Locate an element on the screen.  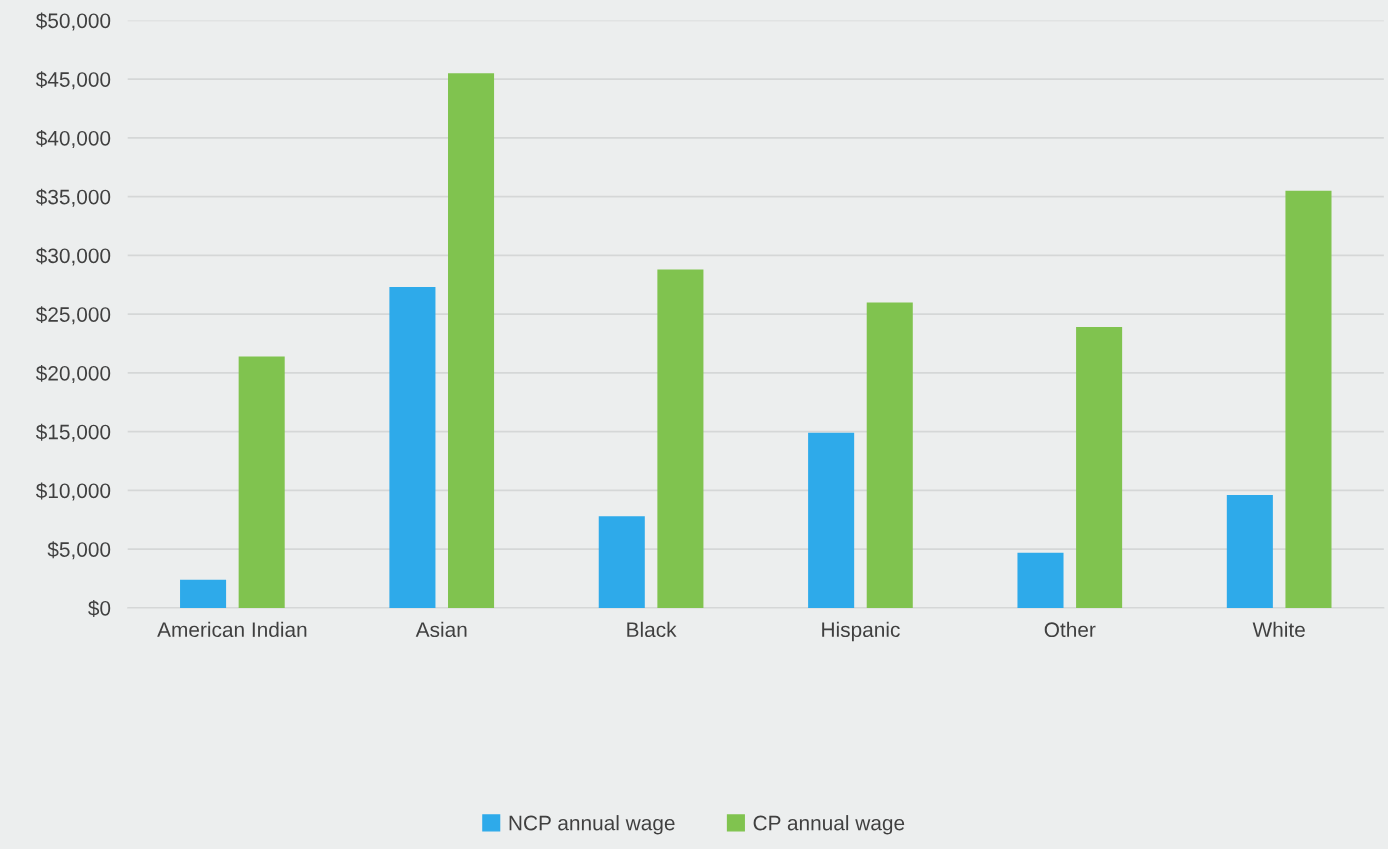
y-tick-label: $50,000 is located at coordinates (73, 21).